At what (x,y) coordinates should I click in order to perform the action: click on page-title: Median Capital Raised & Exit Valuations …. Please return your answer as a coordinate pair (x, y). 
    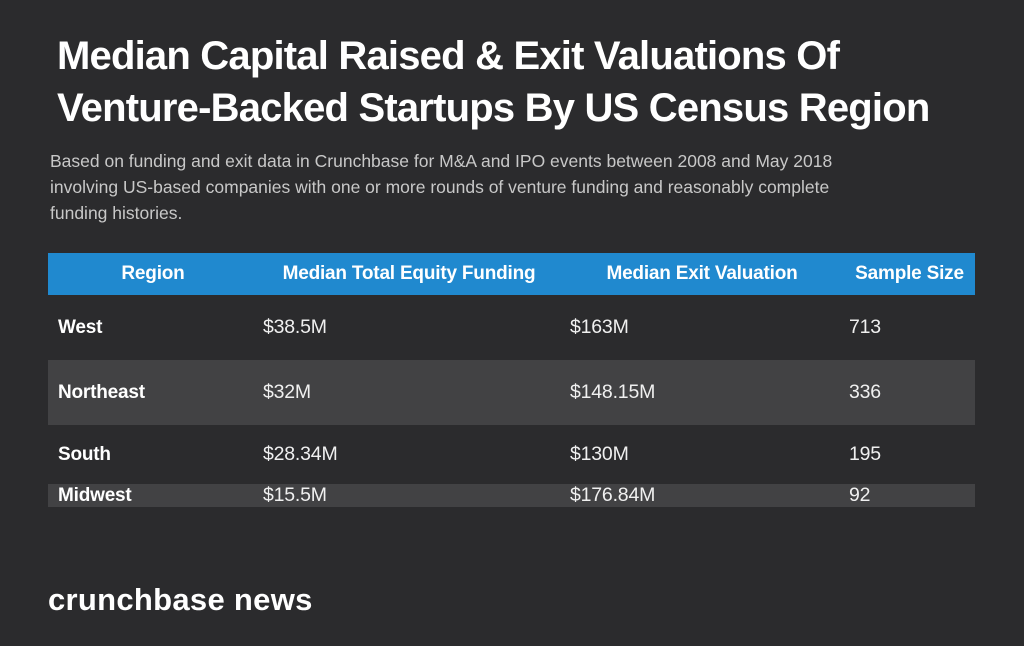
    Looking at the image, I should click on (493, 82).